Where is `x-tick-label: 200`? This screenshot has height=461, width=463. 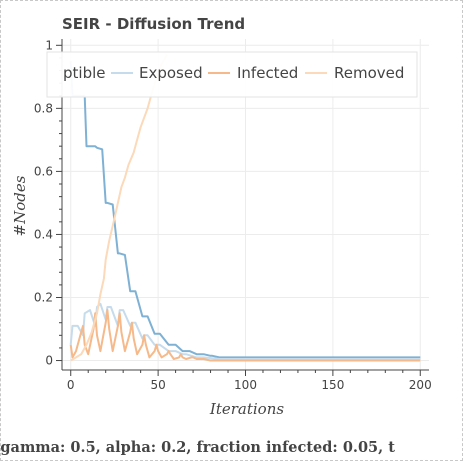 x-tick-label: 200 is located at coordinates (420, 385).